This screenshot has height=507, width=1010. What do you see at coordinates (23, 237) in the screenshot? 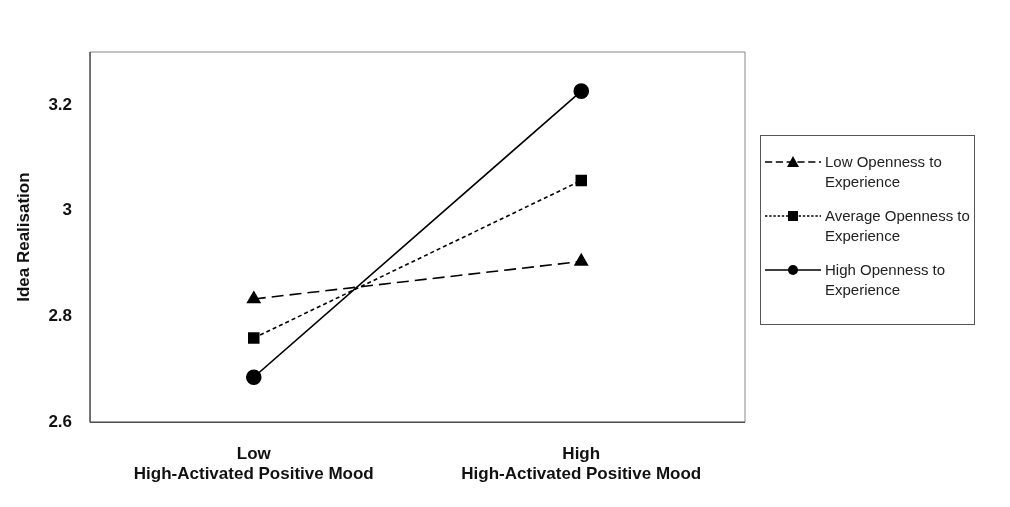
I see `y-axis-title: Idea Realisation` at bounding box center [23, 237].